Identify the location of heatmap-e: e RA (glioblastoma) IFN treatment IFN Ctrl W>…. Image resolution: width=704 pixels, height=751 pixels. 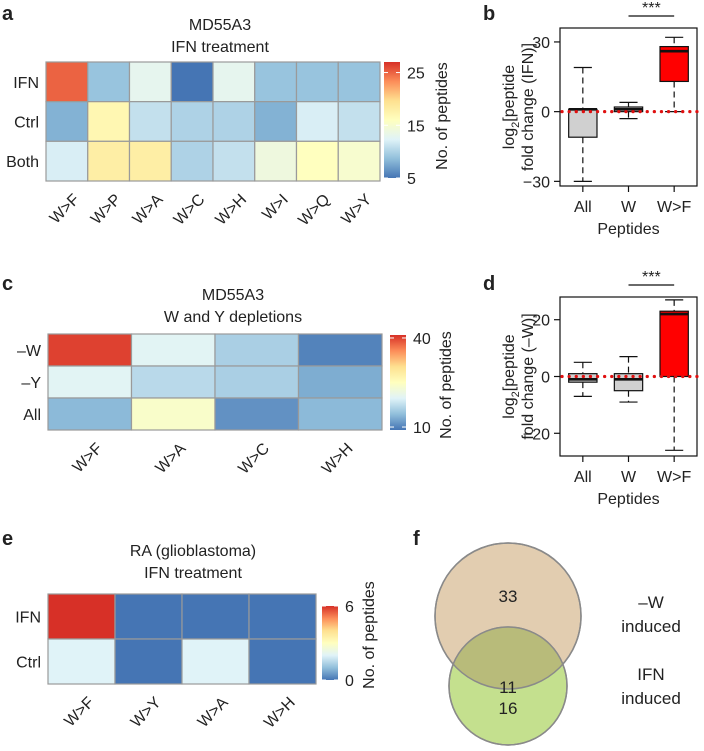
(190, 630).